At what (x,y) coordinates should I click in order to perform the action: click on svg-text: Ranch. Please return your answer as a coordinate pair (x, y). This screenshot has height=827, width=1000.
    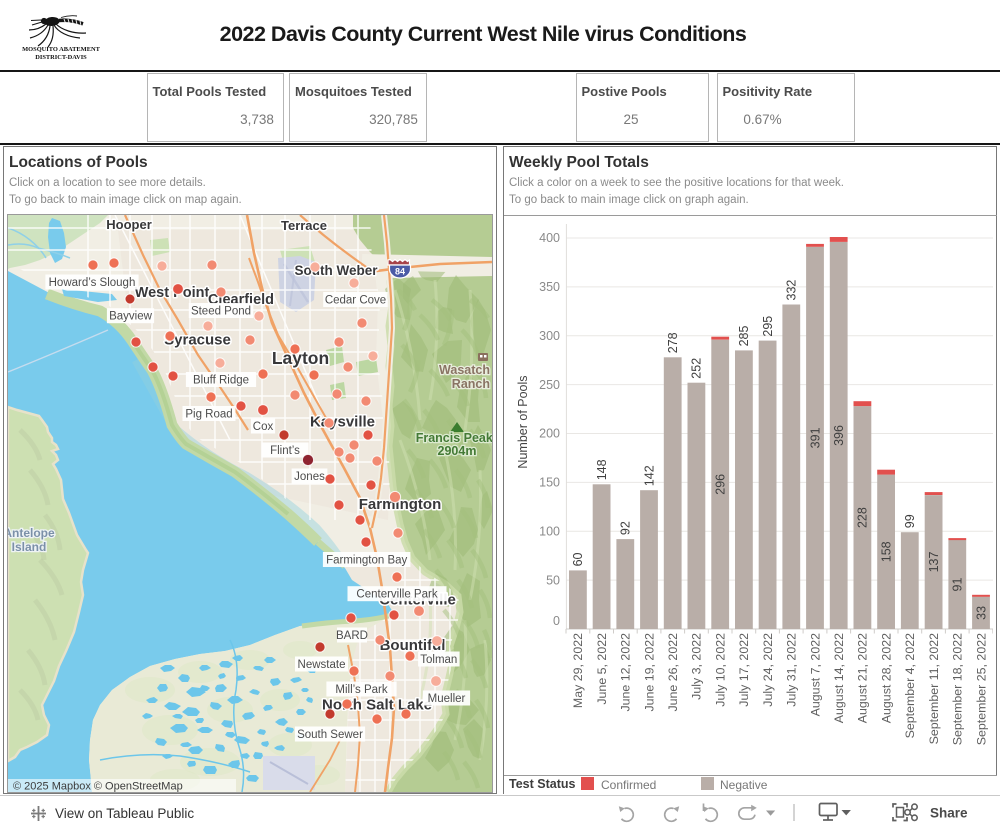
    Looking at the image, I should click on (471, 384).